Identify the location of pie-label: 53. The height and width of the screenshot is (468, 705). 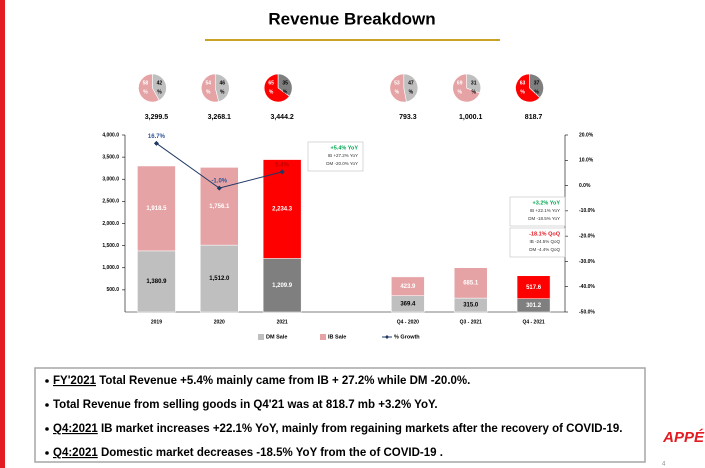
(397, 83).